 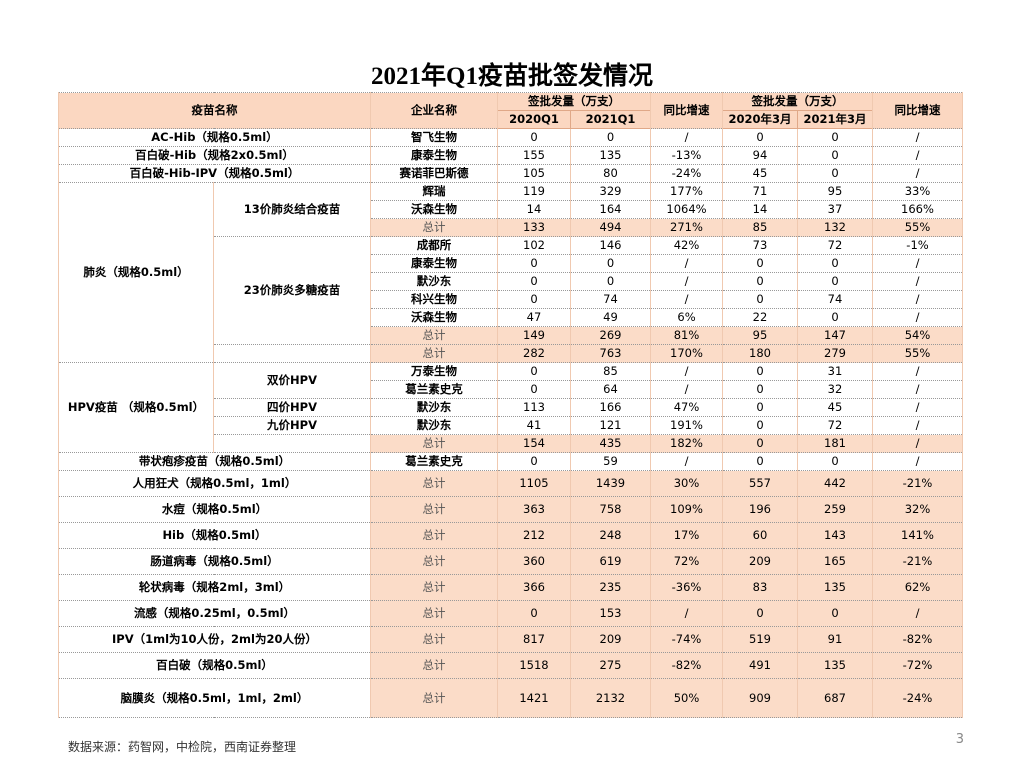 What do you see at coordinates (214, 639) in the screenshot?
I see `vaccine-name: IPV（1ml为10人份，2ml为20人份）` at bounding box center [214, 639].